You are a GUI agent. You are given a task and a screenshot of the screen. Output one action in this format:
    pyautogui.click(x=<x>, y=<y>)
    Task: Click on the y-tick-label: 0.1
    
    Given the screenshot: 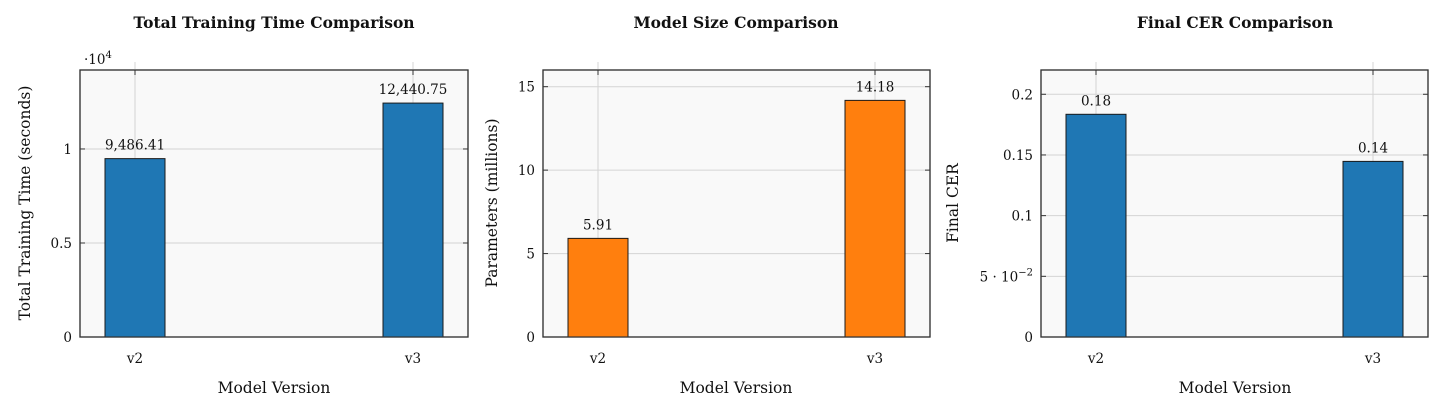 What is the action you would take?
    pyautogui.click(x=1022, y=217)
    